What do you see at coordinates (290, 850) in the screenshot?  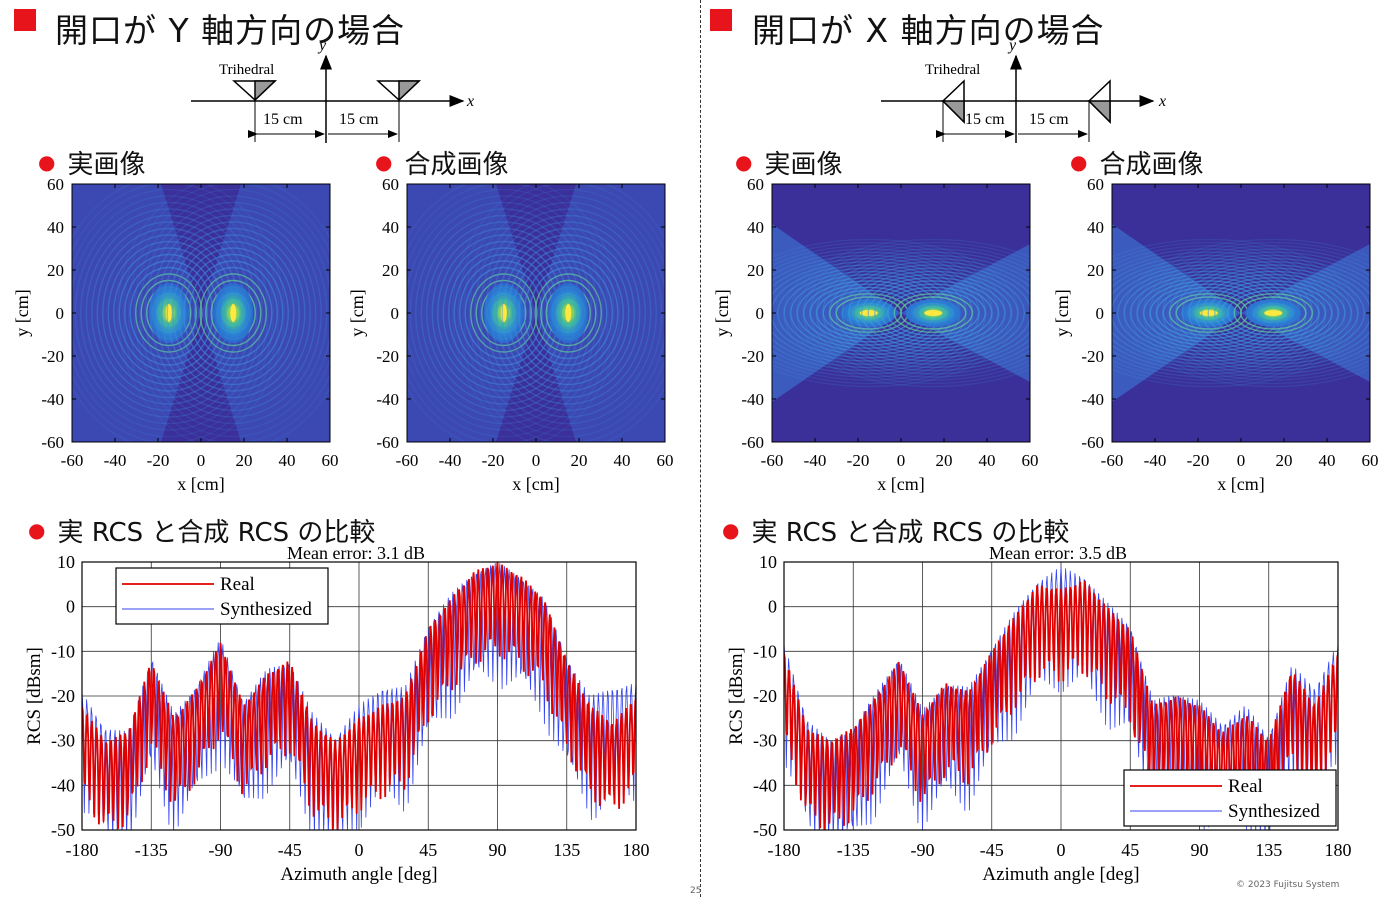 I see `x-tick-label: -45` at bounding box center [290, 850].